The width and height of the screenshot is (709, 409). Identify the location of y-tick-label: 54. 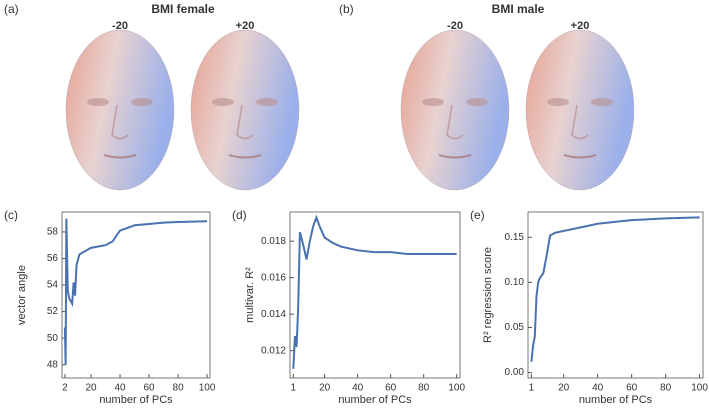
(53, 285).